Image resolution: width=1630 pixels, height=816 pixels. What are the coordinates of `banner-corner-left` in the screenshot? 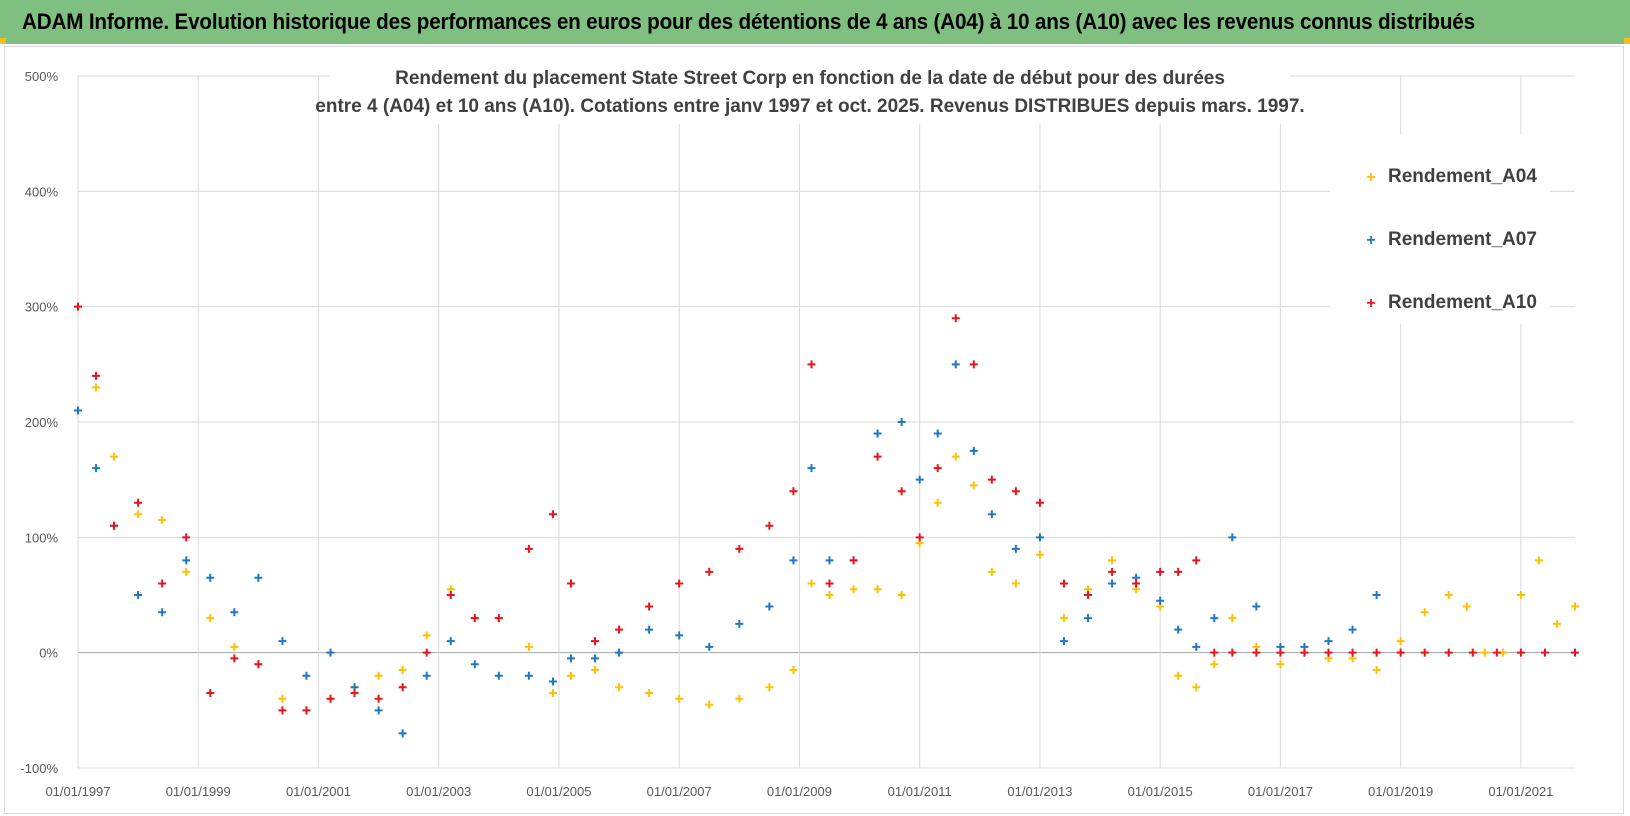 It's located at (3, 41).